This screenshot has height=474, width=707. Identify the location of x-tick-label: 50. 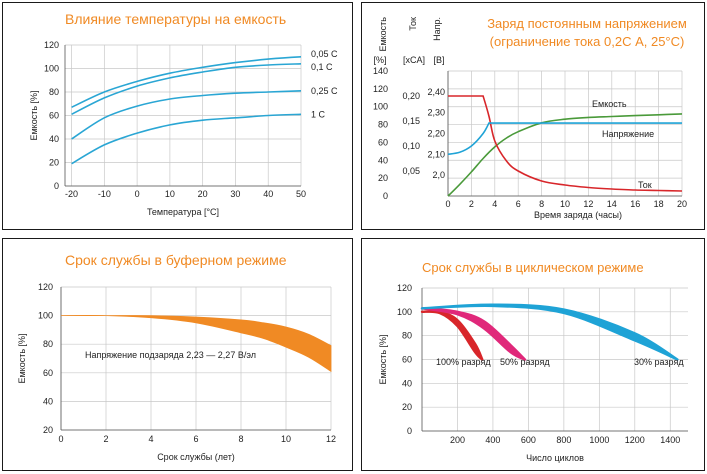
(301, 194).